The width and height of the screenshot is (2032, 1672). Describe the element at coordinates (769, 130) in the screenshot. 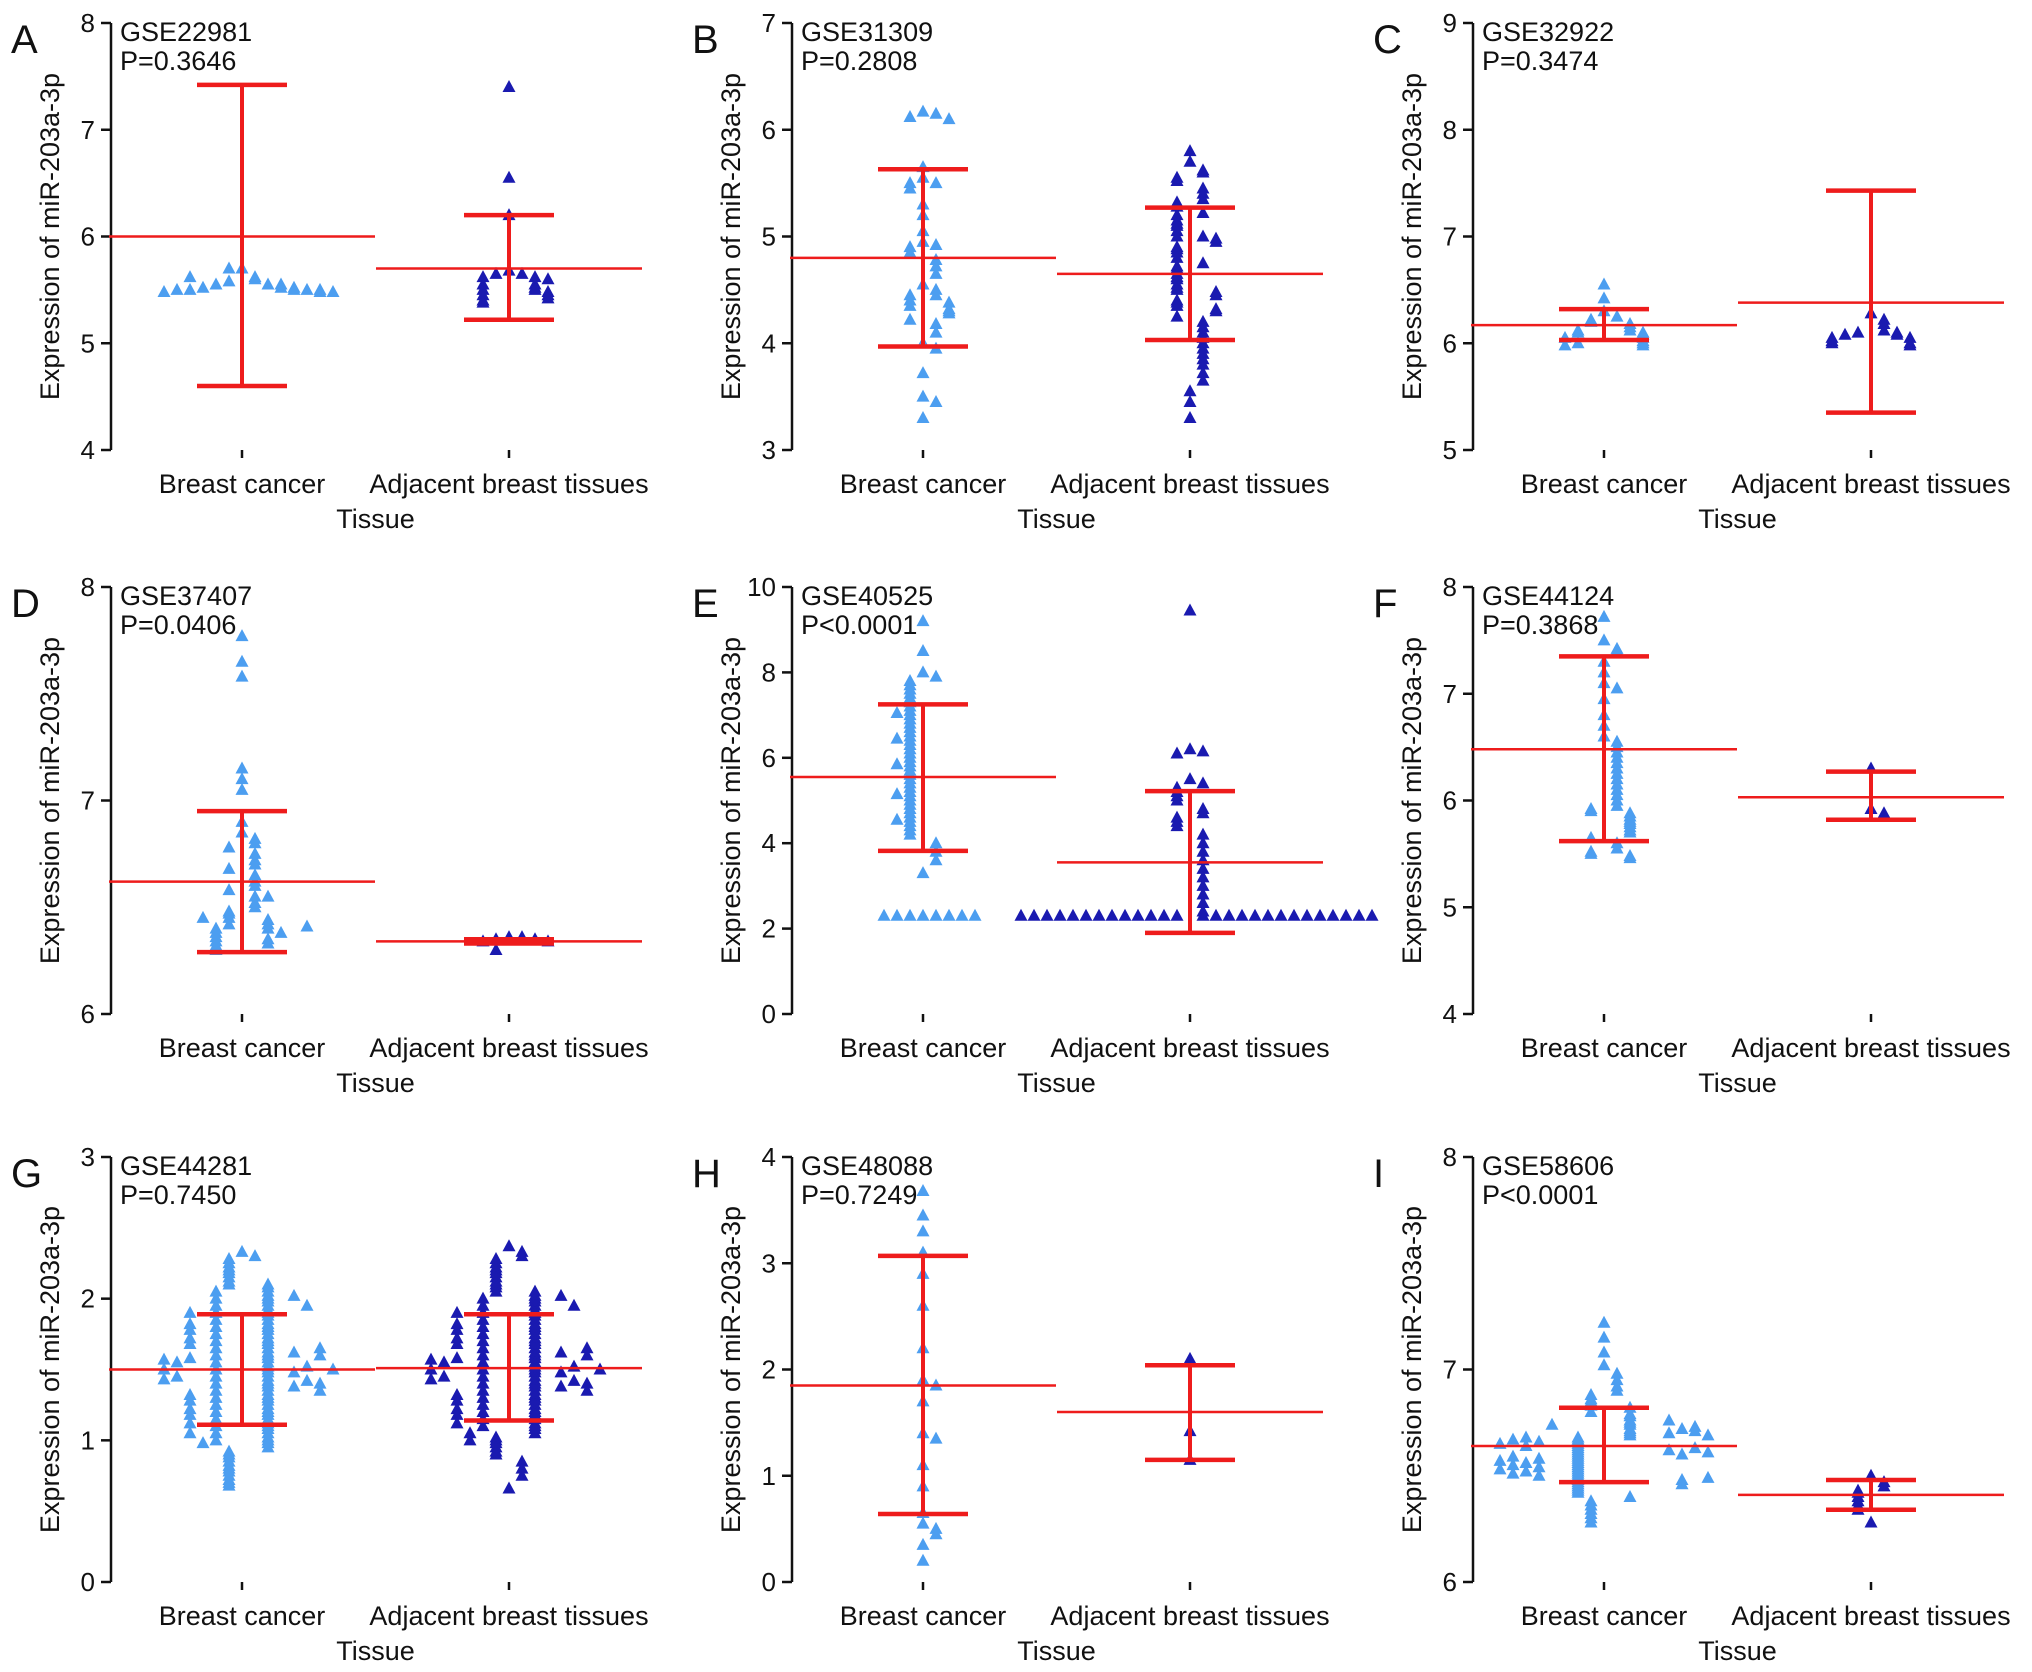

I see `y-tick-label: 6` at that location.